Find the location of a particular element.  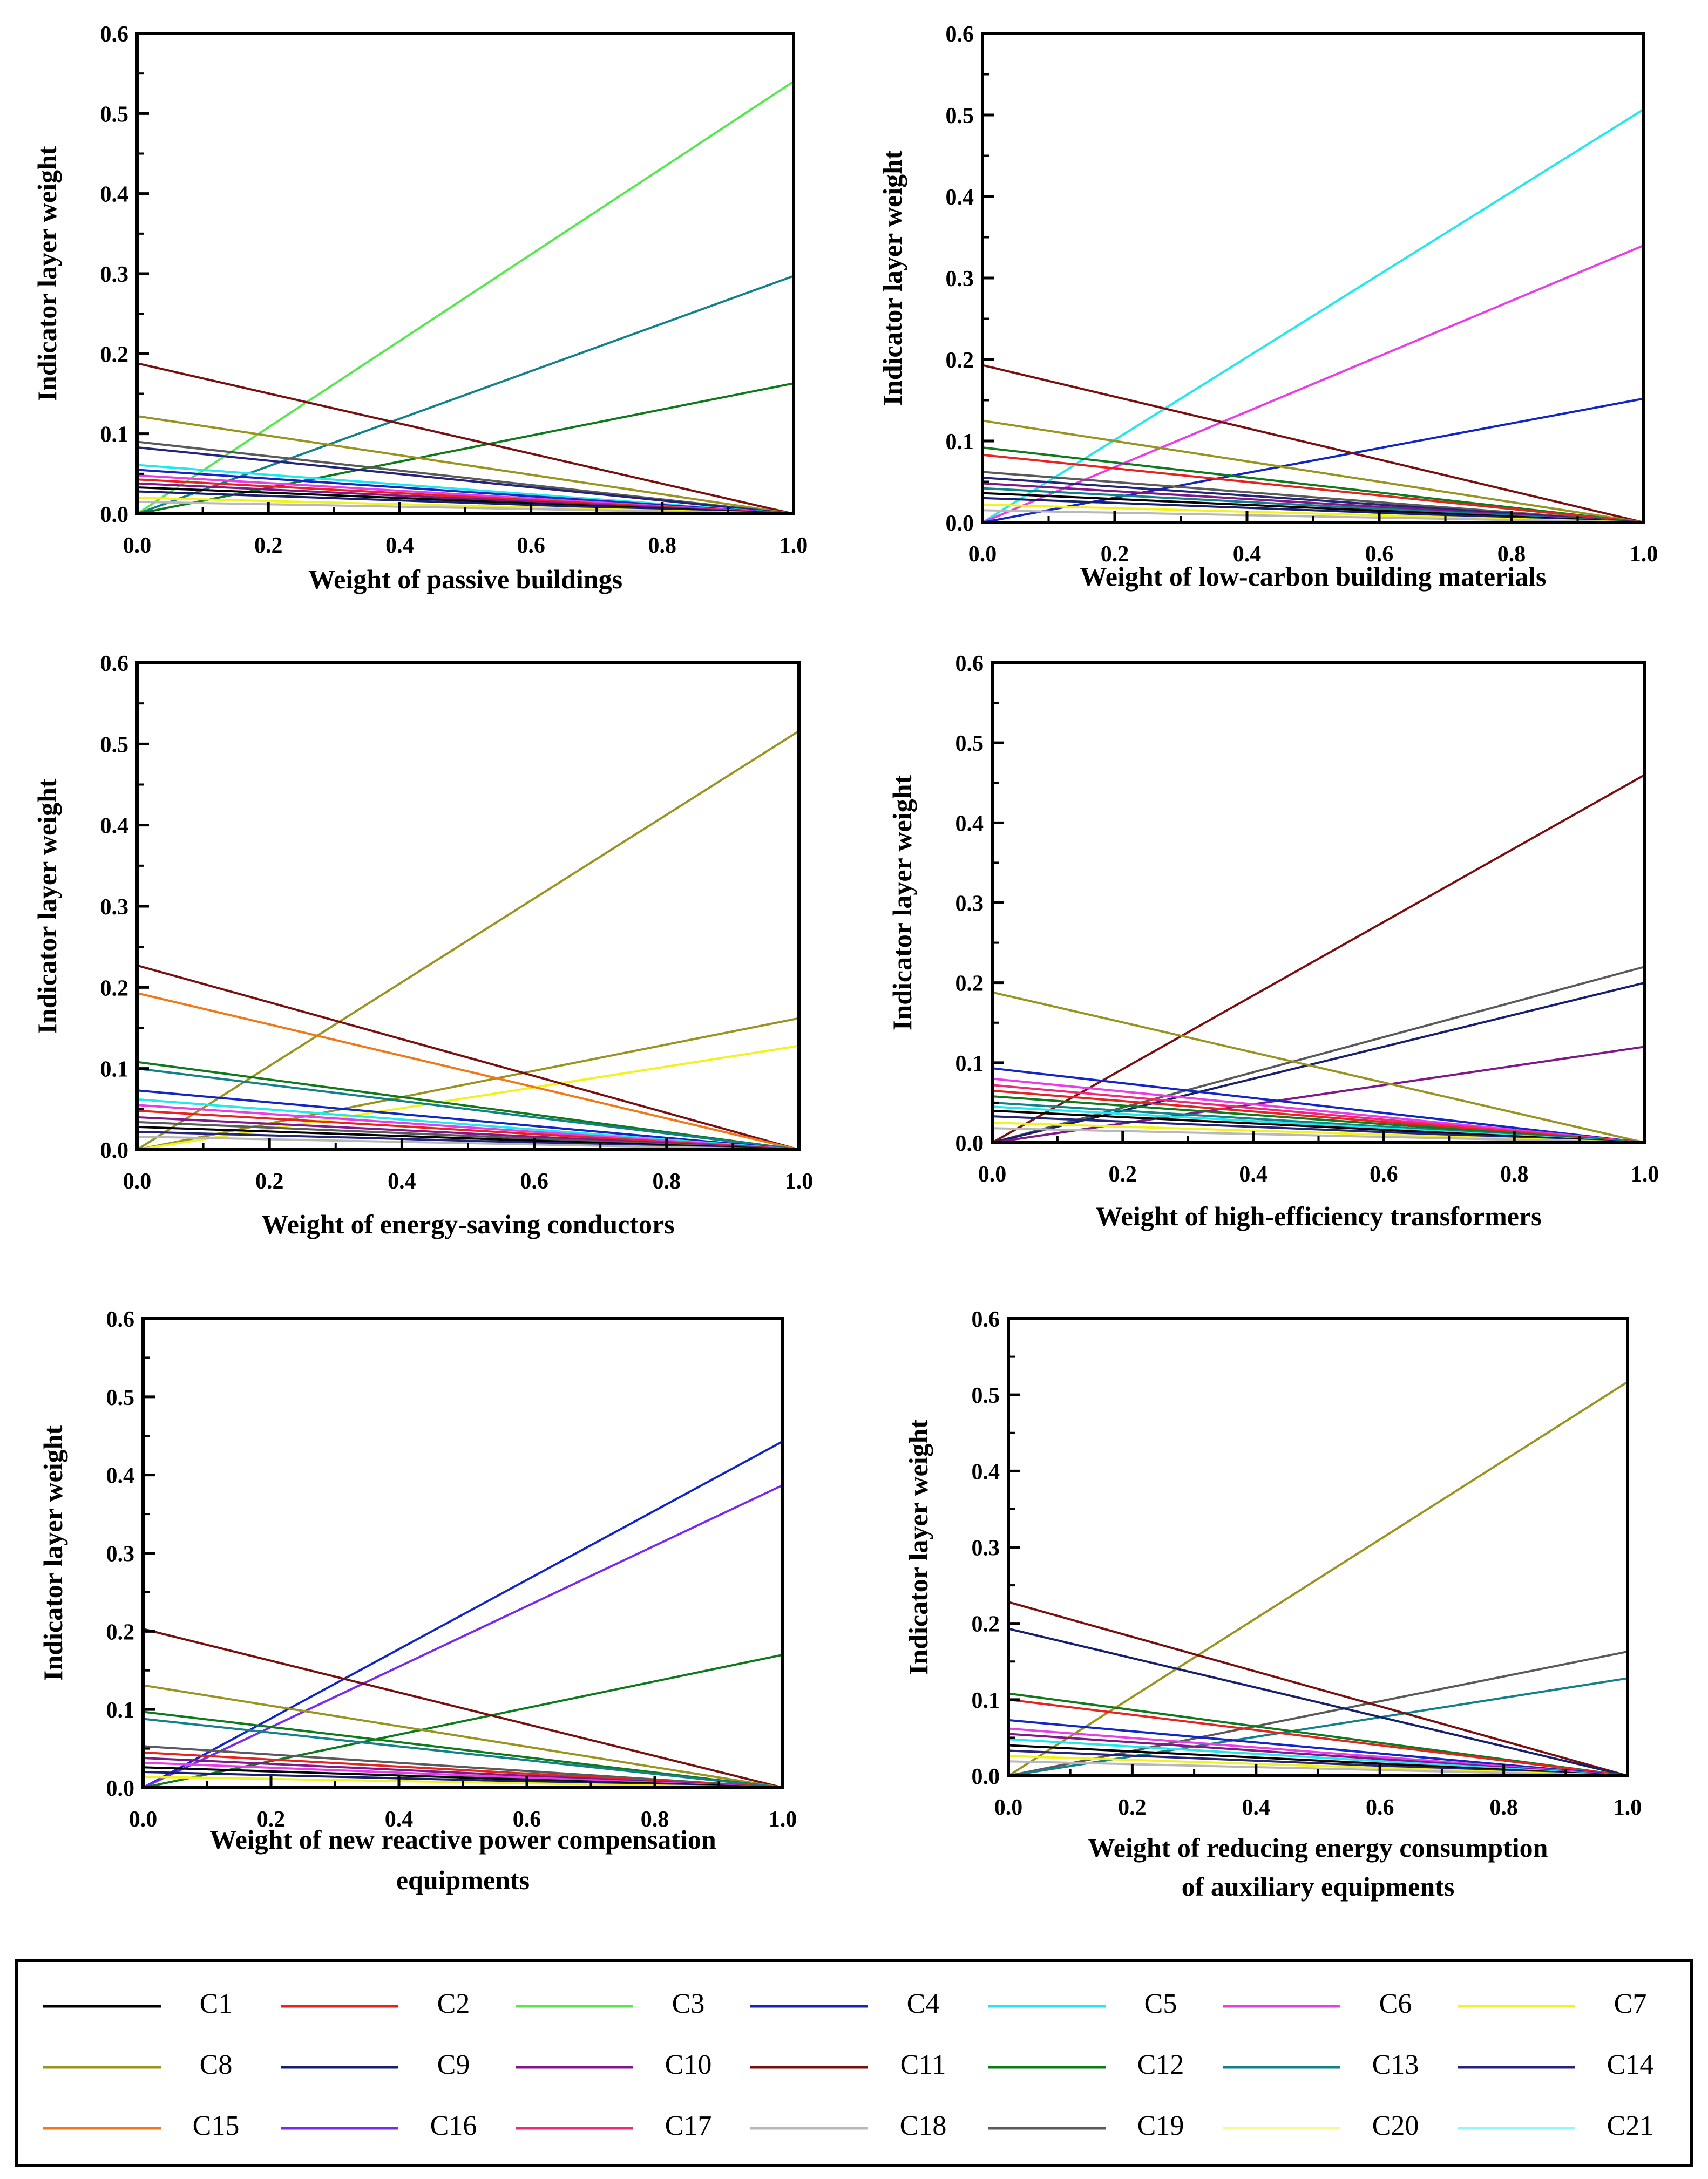

series-line-c15 is located at coordinates (468, 1071).